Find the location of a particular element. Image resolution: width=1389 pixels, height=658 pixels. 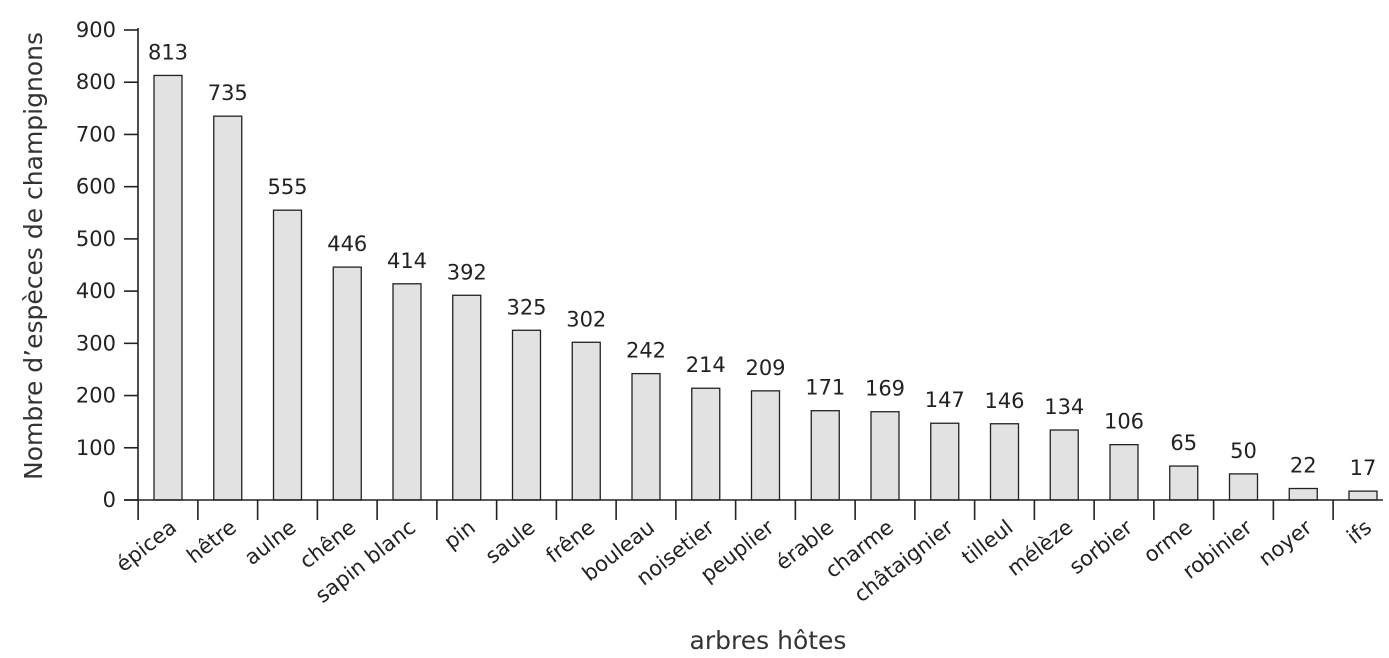

x-category-label: noyer is located at coordinates (1285, 543).